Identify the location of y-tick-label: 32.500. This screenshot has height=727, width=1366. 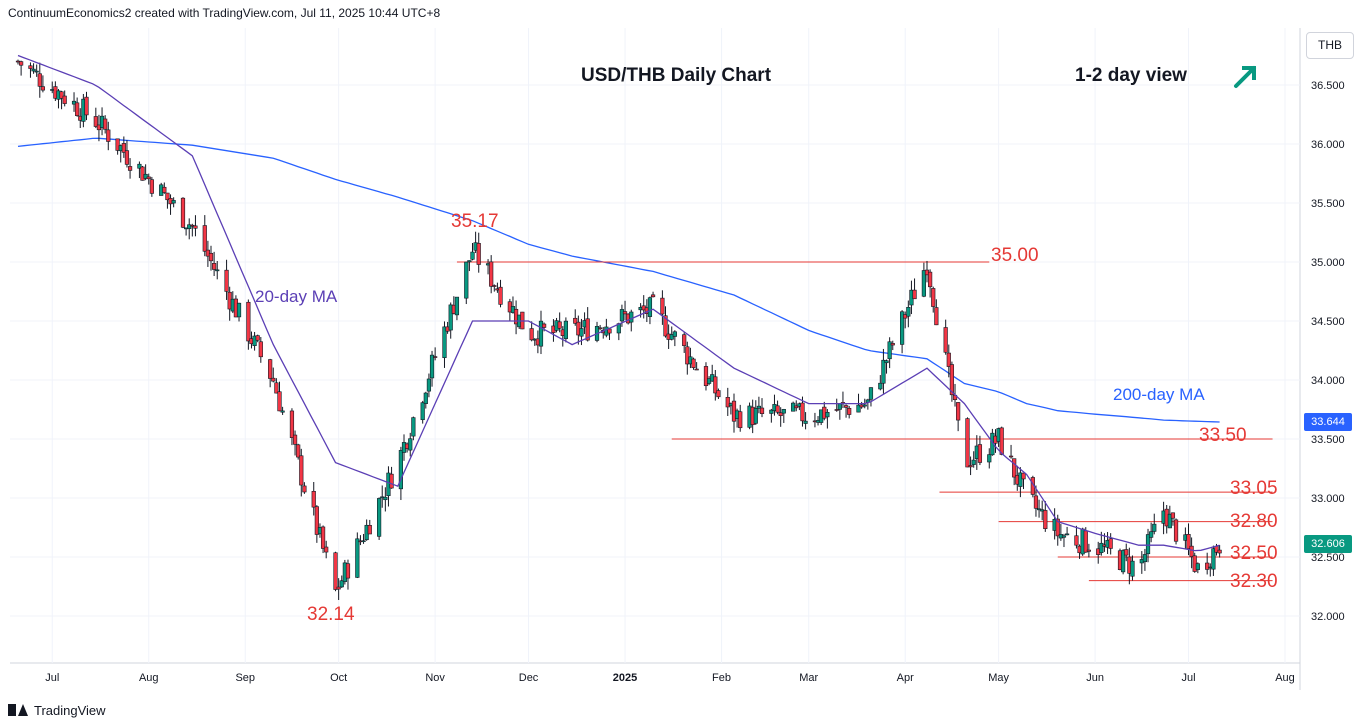
(1328, 558).